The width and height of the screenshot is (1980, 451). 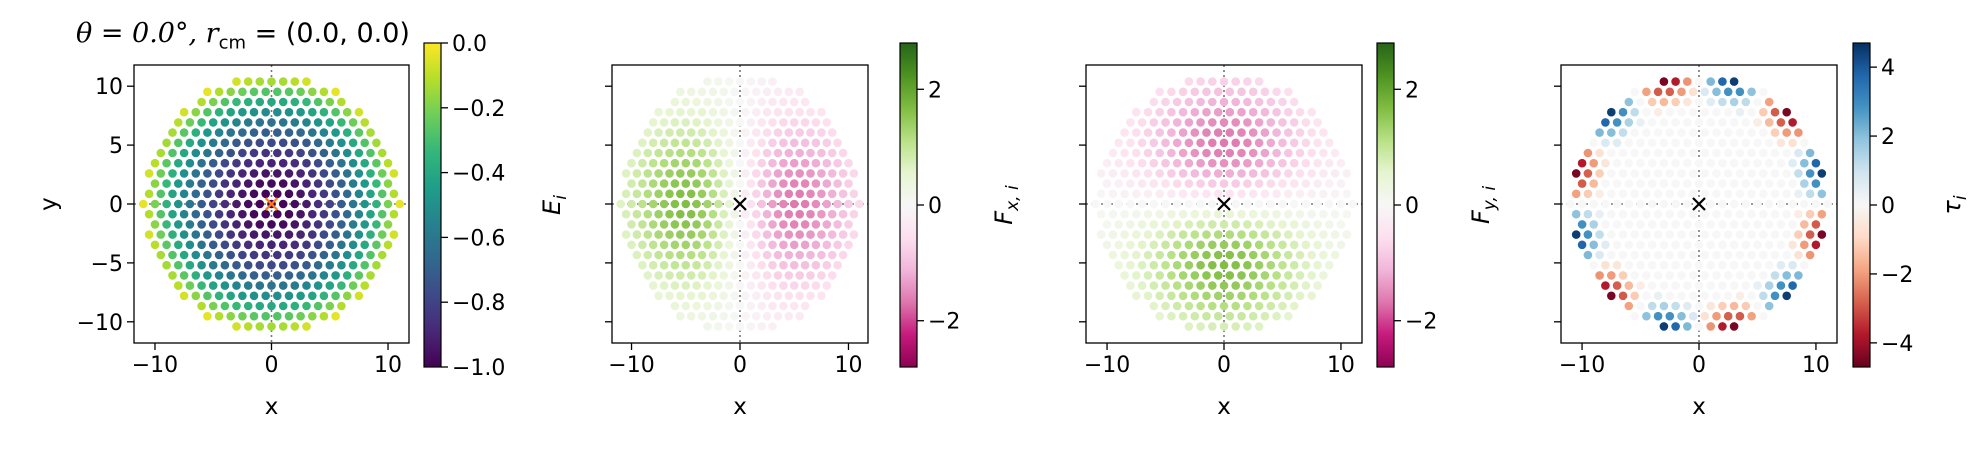 What do you see at coordinates (1699, 365) in the screenshot?
I see `x-tick-label: 0` at bounding box center [1699, 365].